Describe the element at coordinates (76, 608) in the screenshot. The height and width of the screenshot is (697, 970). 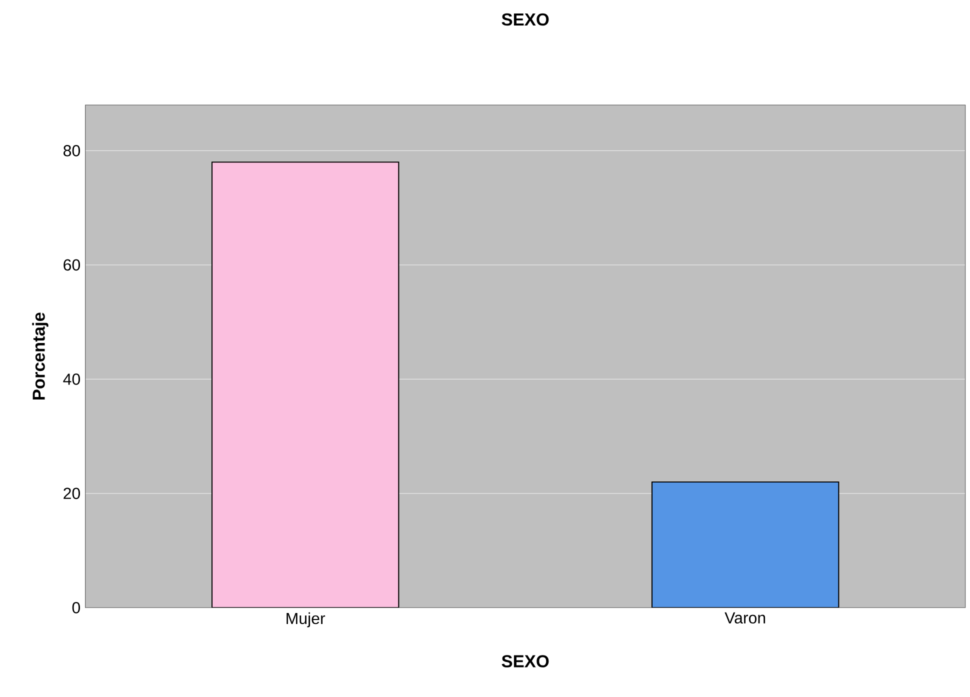
I see `y-tick-label: 0` at that location.